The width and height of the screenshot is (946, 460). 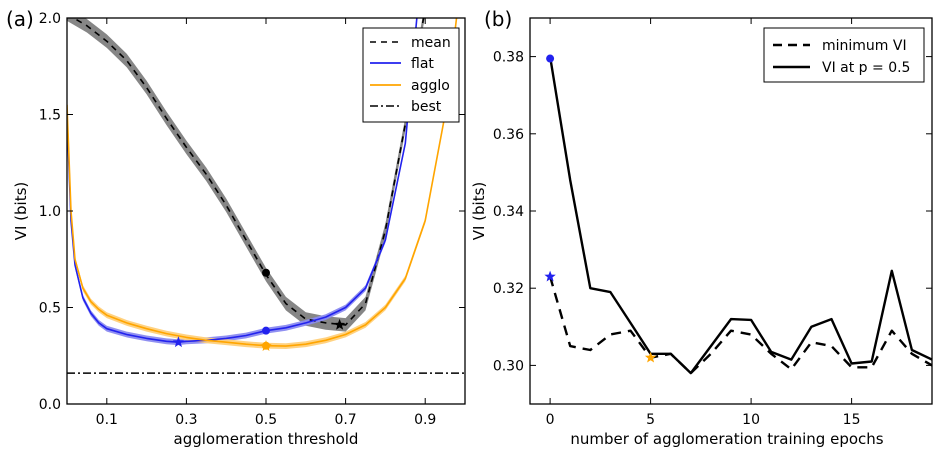 What do you see at coordinates (650, 420) in the screenshot?
I see `panel-b-x-tick-label-1: 5` at bounding box center [650, 420].